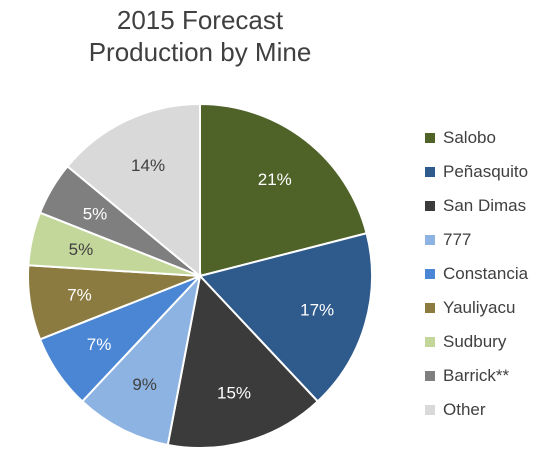 The image size is (550, 471). Describe the element at coordinates (144, 384) in the screenshot. I see `pie-slice-label-777: 9%` at that location.